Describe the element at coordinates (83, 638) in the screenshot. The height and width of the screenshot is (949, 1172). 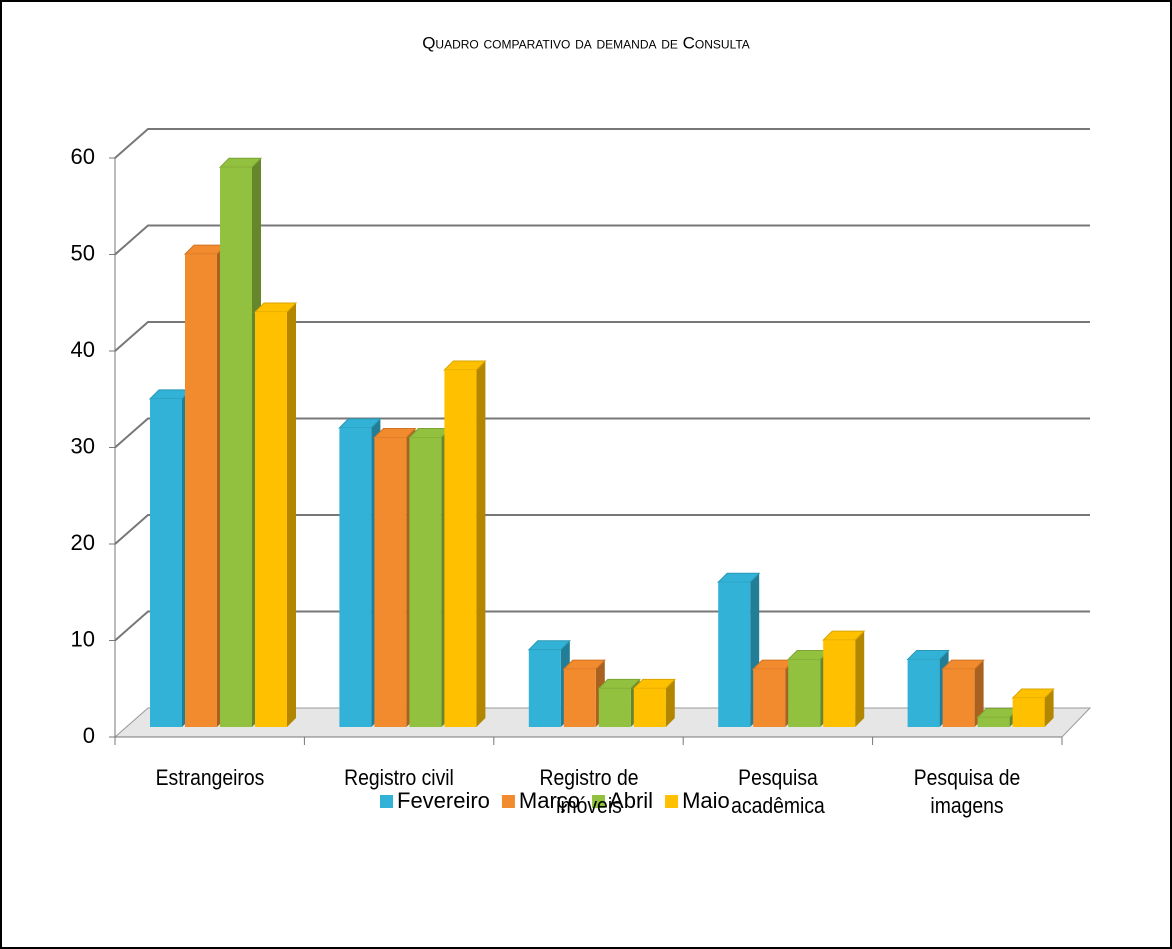
I see `y-tick-label: 10` at that location.